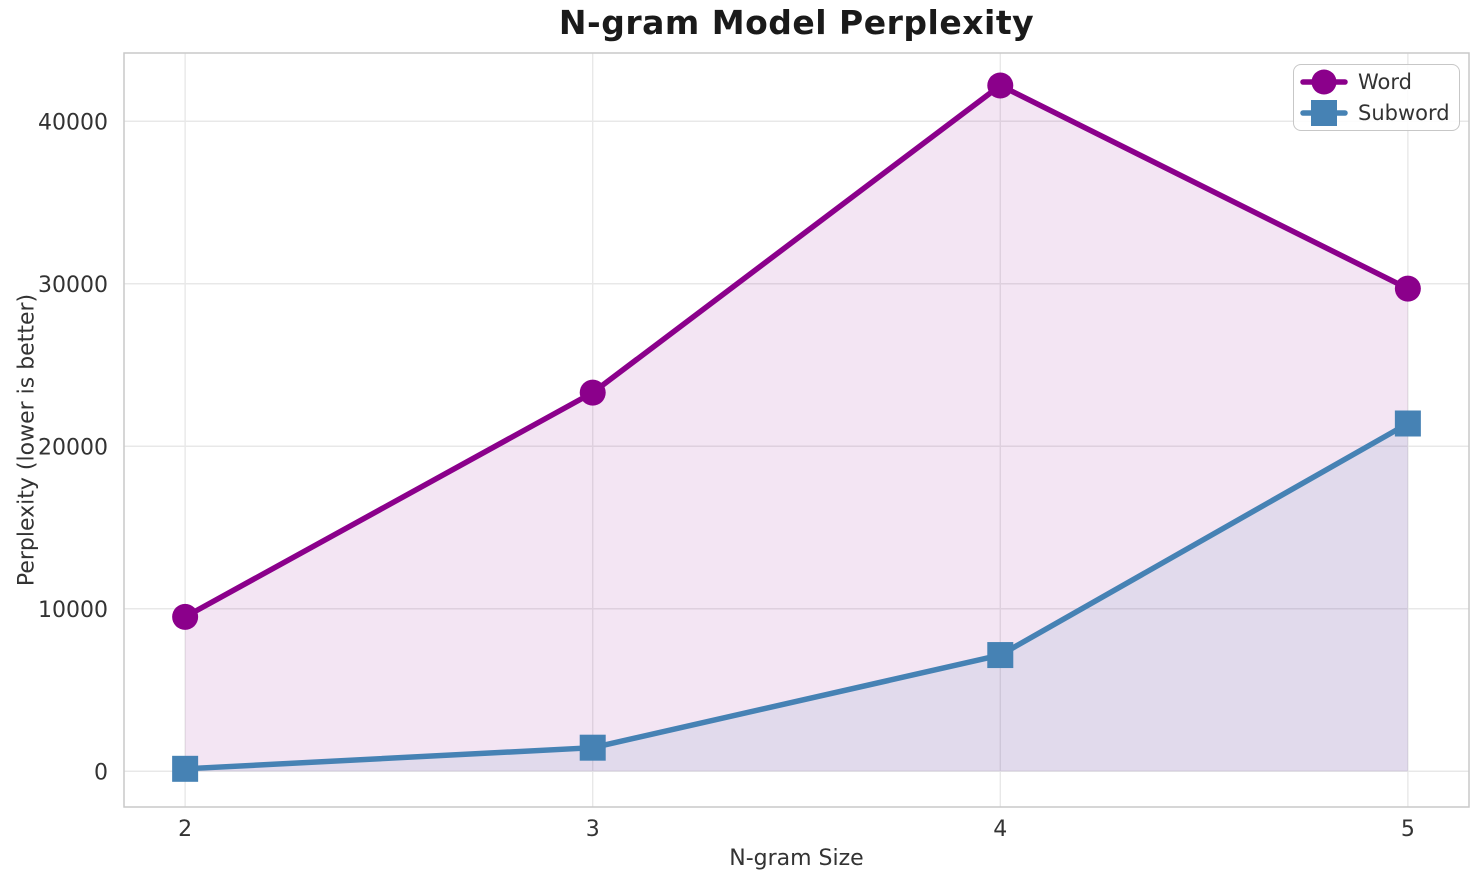 The width and height of the screenshot is (1484, 885). I want to click on y-tick-label: 30000, so click(73, 285).